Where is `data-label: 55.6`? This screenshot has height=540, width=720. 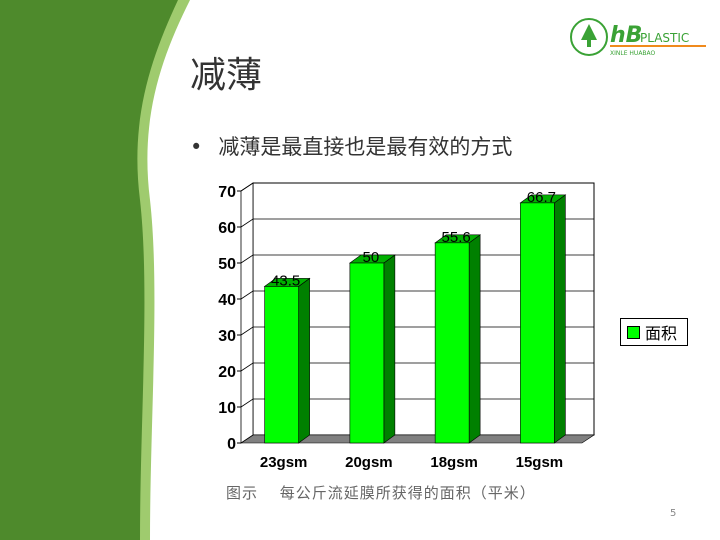
data-label: 55.6 is located at coordinates (456, 237).